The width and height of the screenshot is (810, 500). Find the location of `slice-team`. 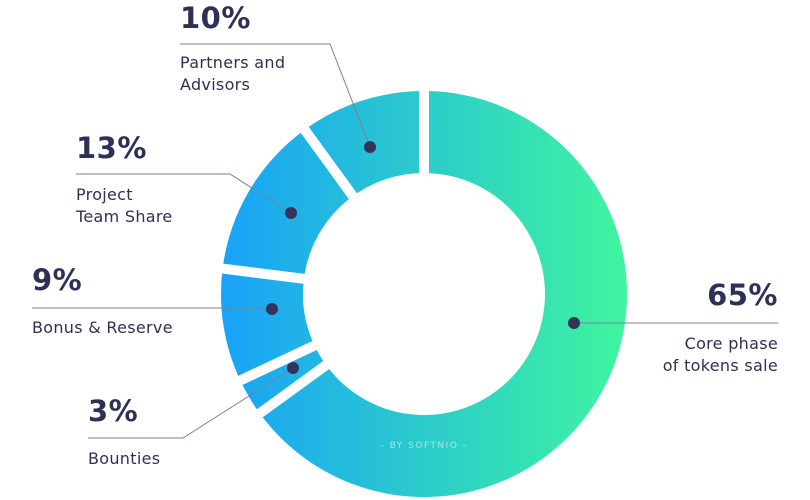

slice-team is located at coordinates (287, 204).